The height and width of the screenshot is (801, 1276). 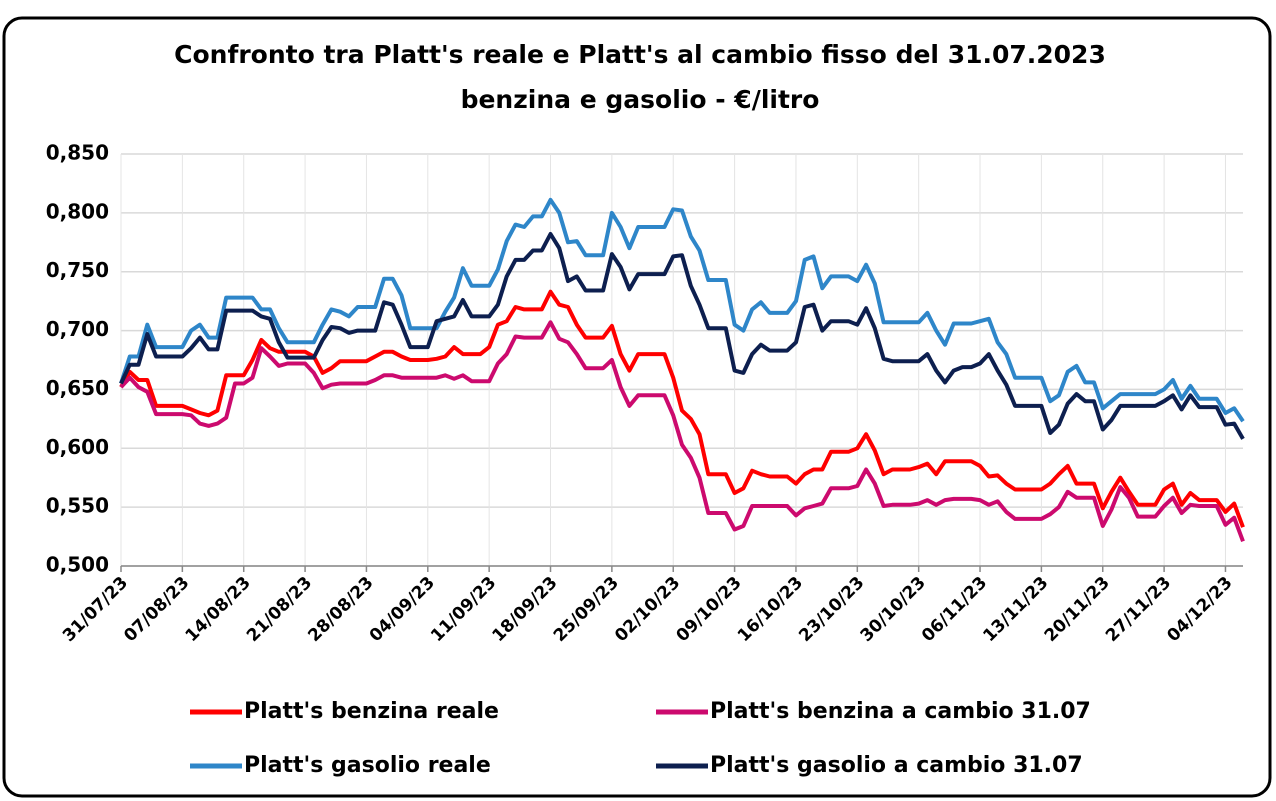 I want to click on legend-label: Platt's gasolio a cambio 31.07, so click(x=896, y=765).